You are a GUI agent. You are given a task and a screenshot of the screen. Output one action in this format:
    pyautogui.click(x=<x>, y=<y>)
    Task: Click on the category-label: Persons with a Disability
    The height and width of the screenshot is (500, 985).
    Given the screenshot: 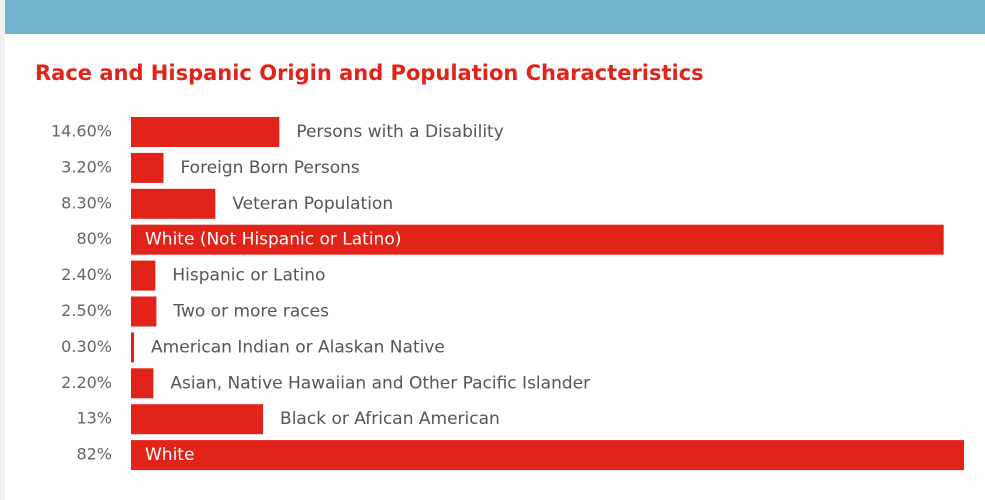 What is the action you would take?
    pyautogui.click(x=399, y=132)
    